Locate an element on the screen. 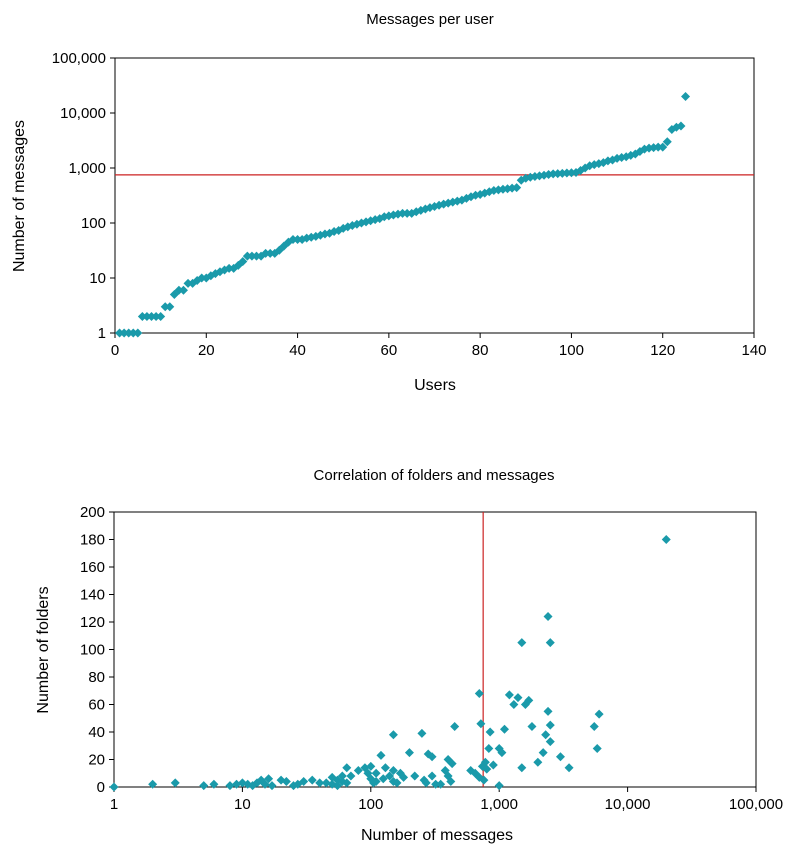 This screenshot has height=850, width=788. chart2-x-tick-label: 100 is located at coordinates (370, 804).